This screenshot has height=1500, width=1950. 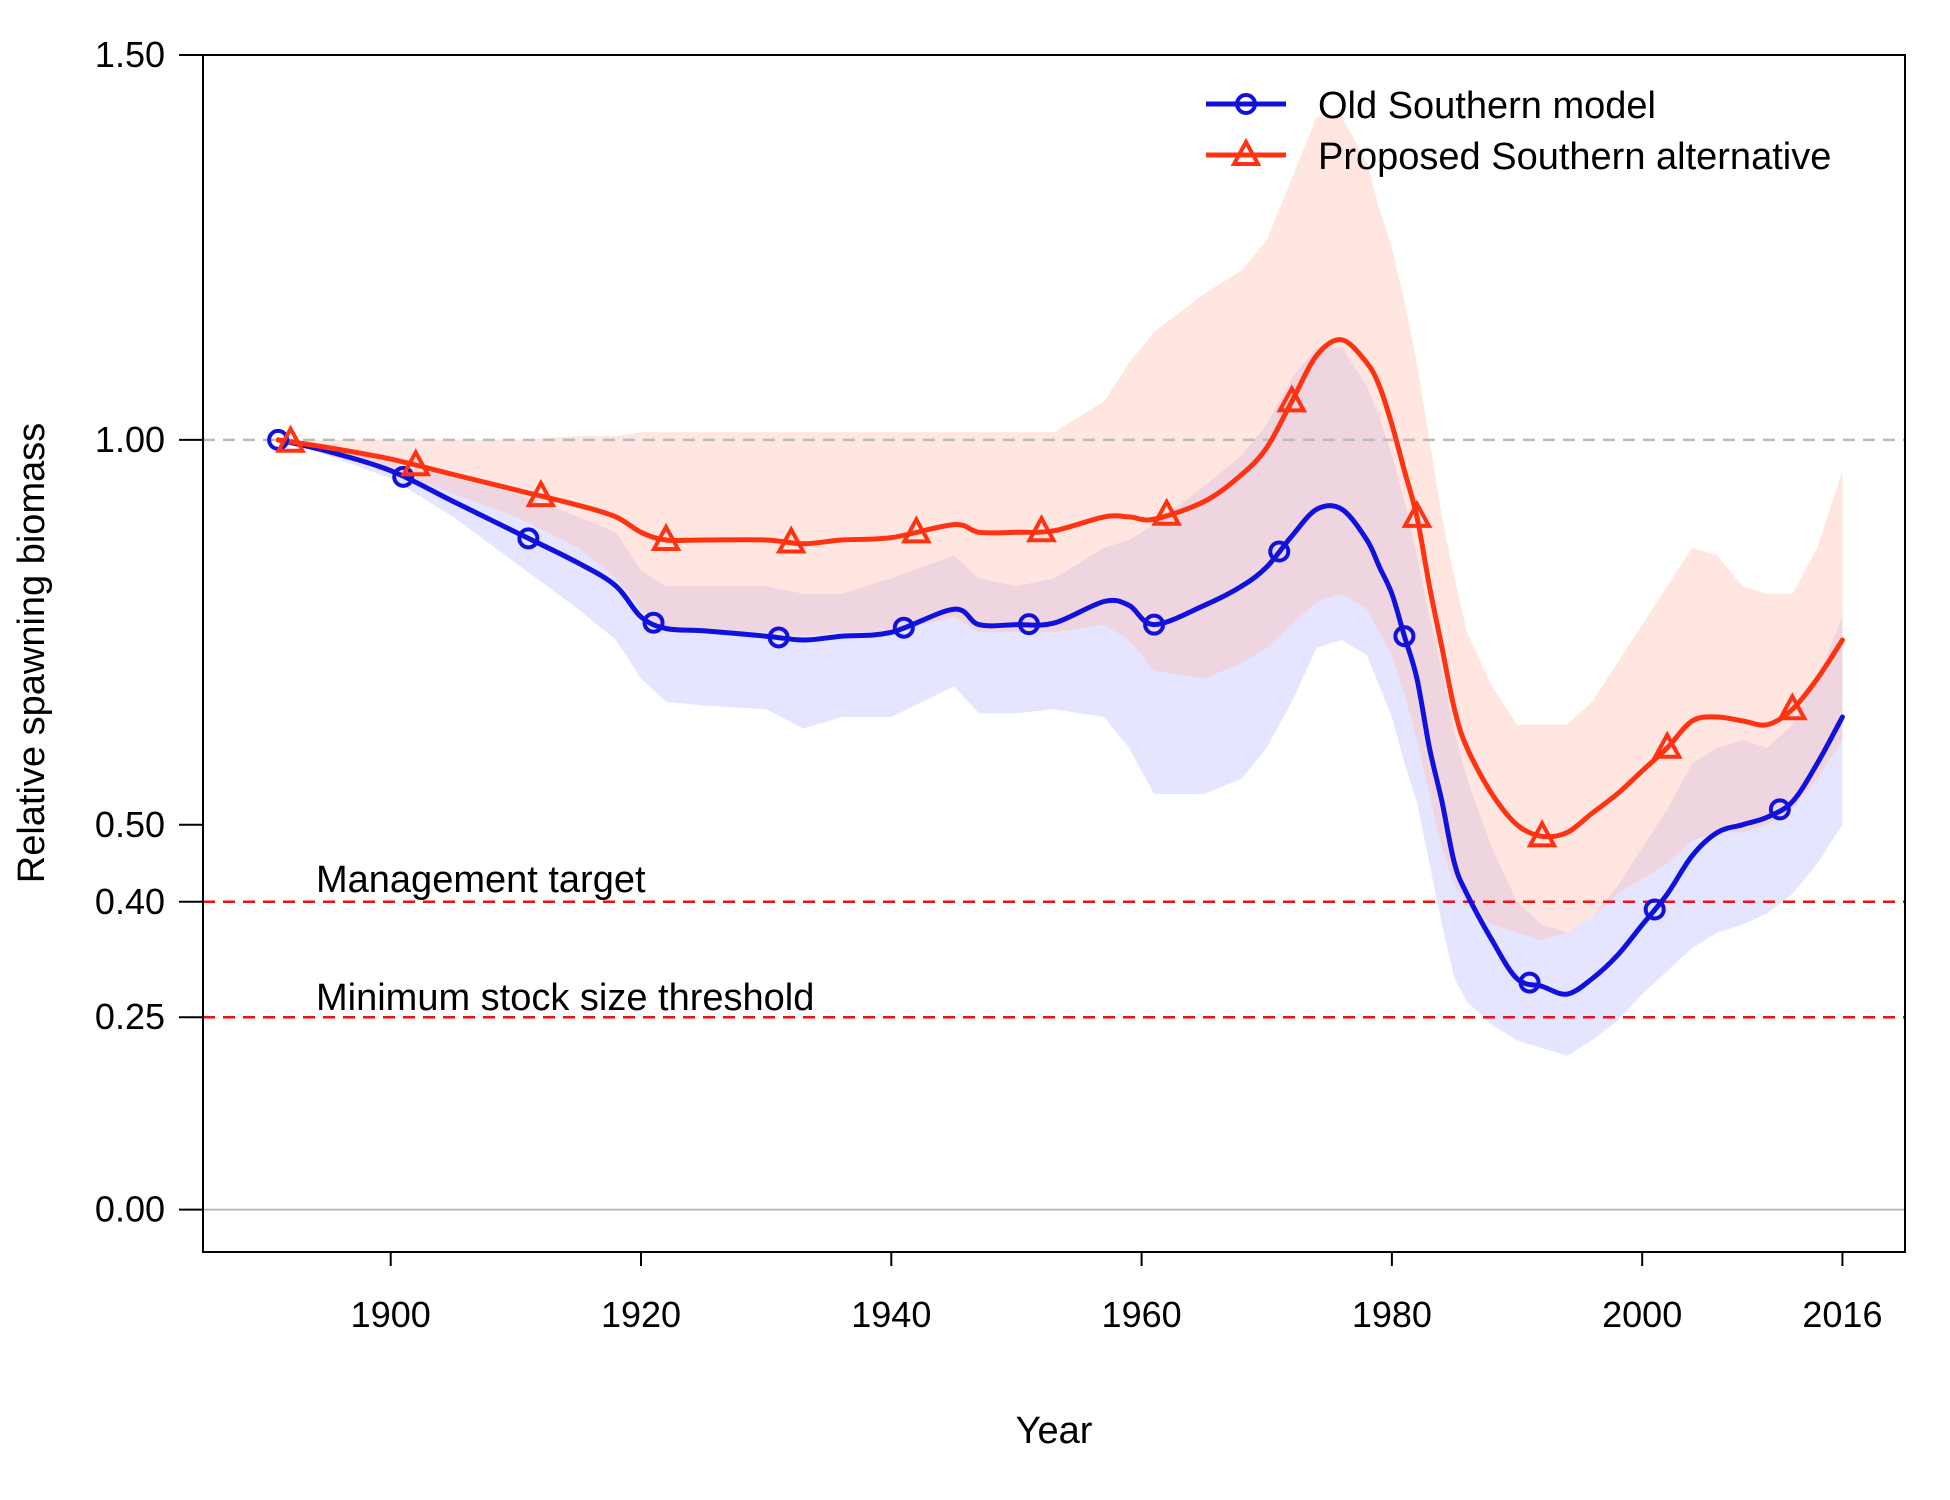 I want to click on x-tick-label: 1940, so click(x=891, y=1314).